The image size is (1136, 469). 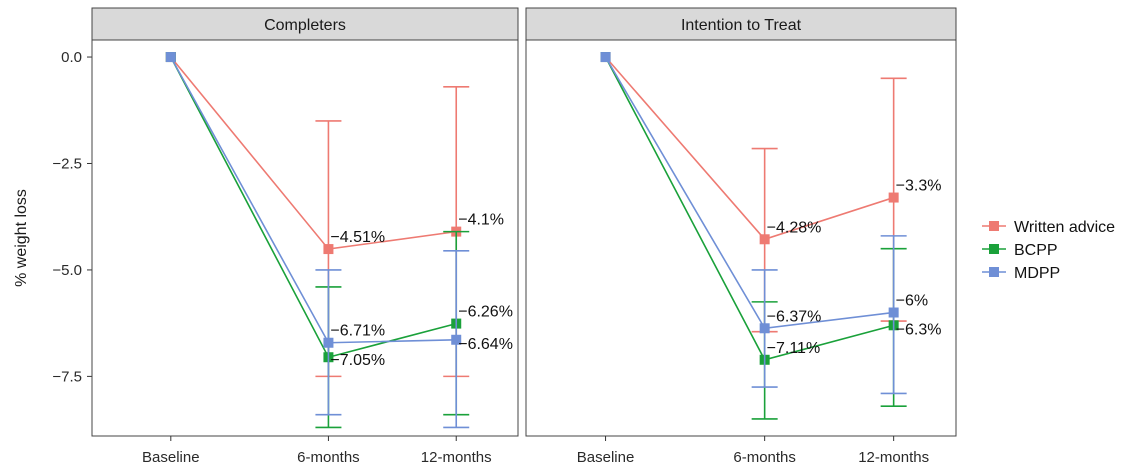 I want to click on legend-item: Written advice, so click(x=1048, y=227).